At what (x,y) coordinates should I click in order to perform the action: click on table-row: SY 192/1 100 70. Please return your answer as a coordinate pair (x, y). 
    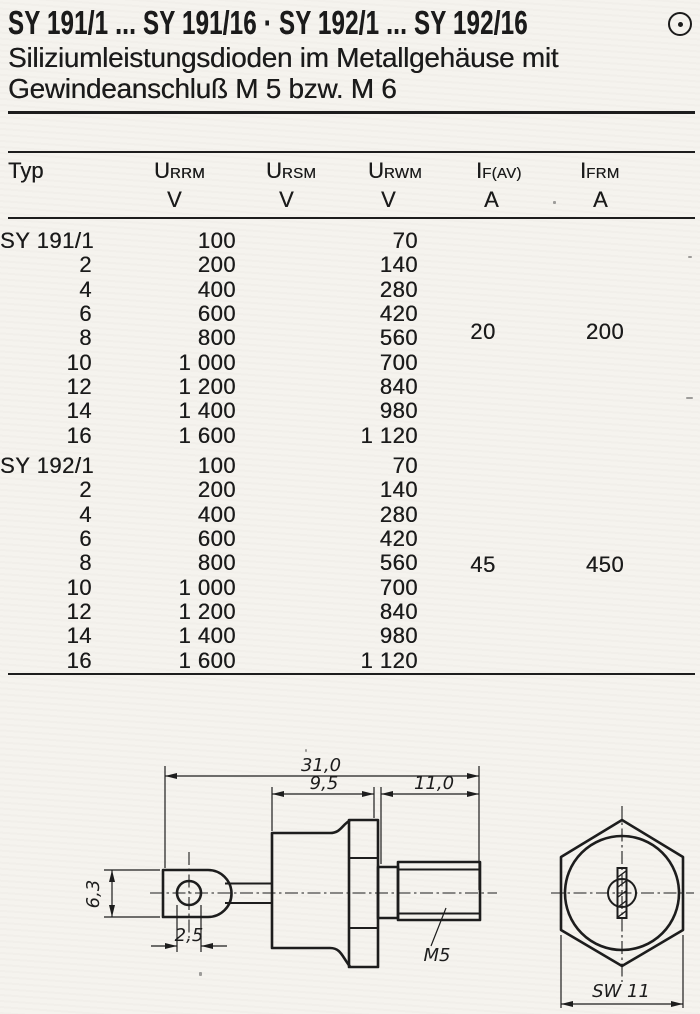
    Looking at the image, I should click on (350, 465).